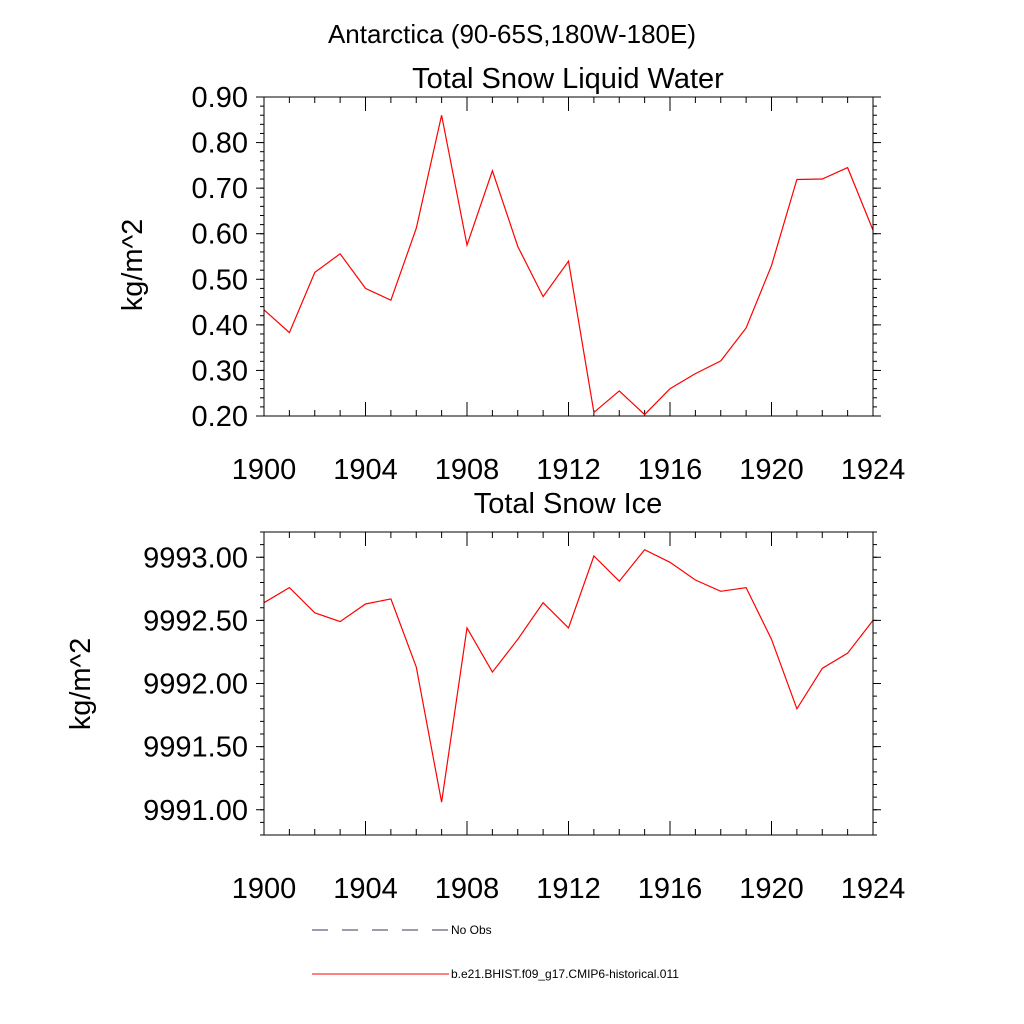  What do you see at coordinates (220, 189) in the screenshot?
I see `y-tick-label: 0.70` at bounding box center [220, 189].